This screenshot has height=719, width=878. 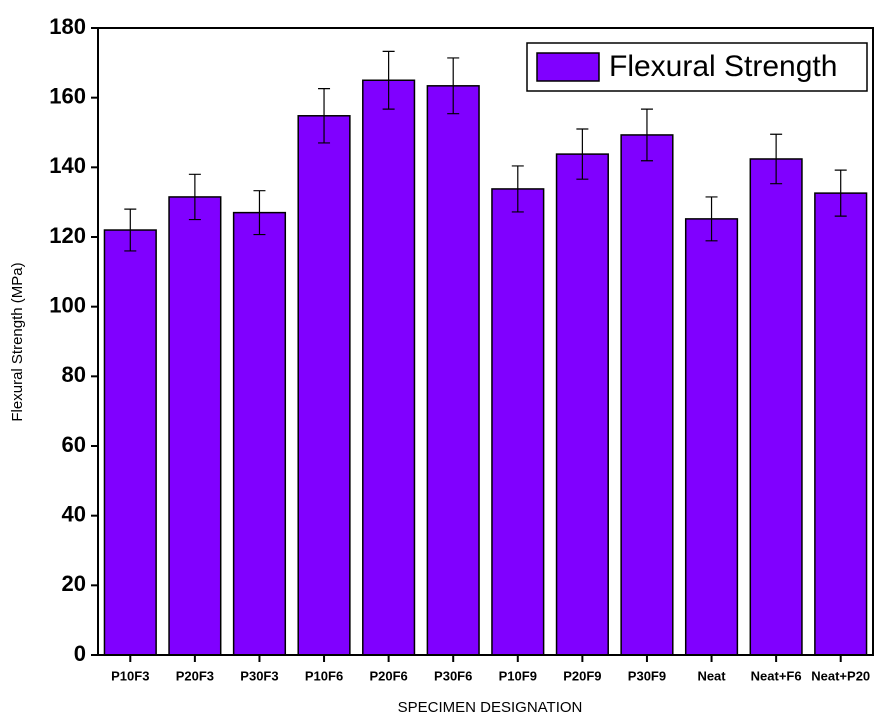 I want to click on x-tick-label: Neat+F6, so click(x=776, y=675).